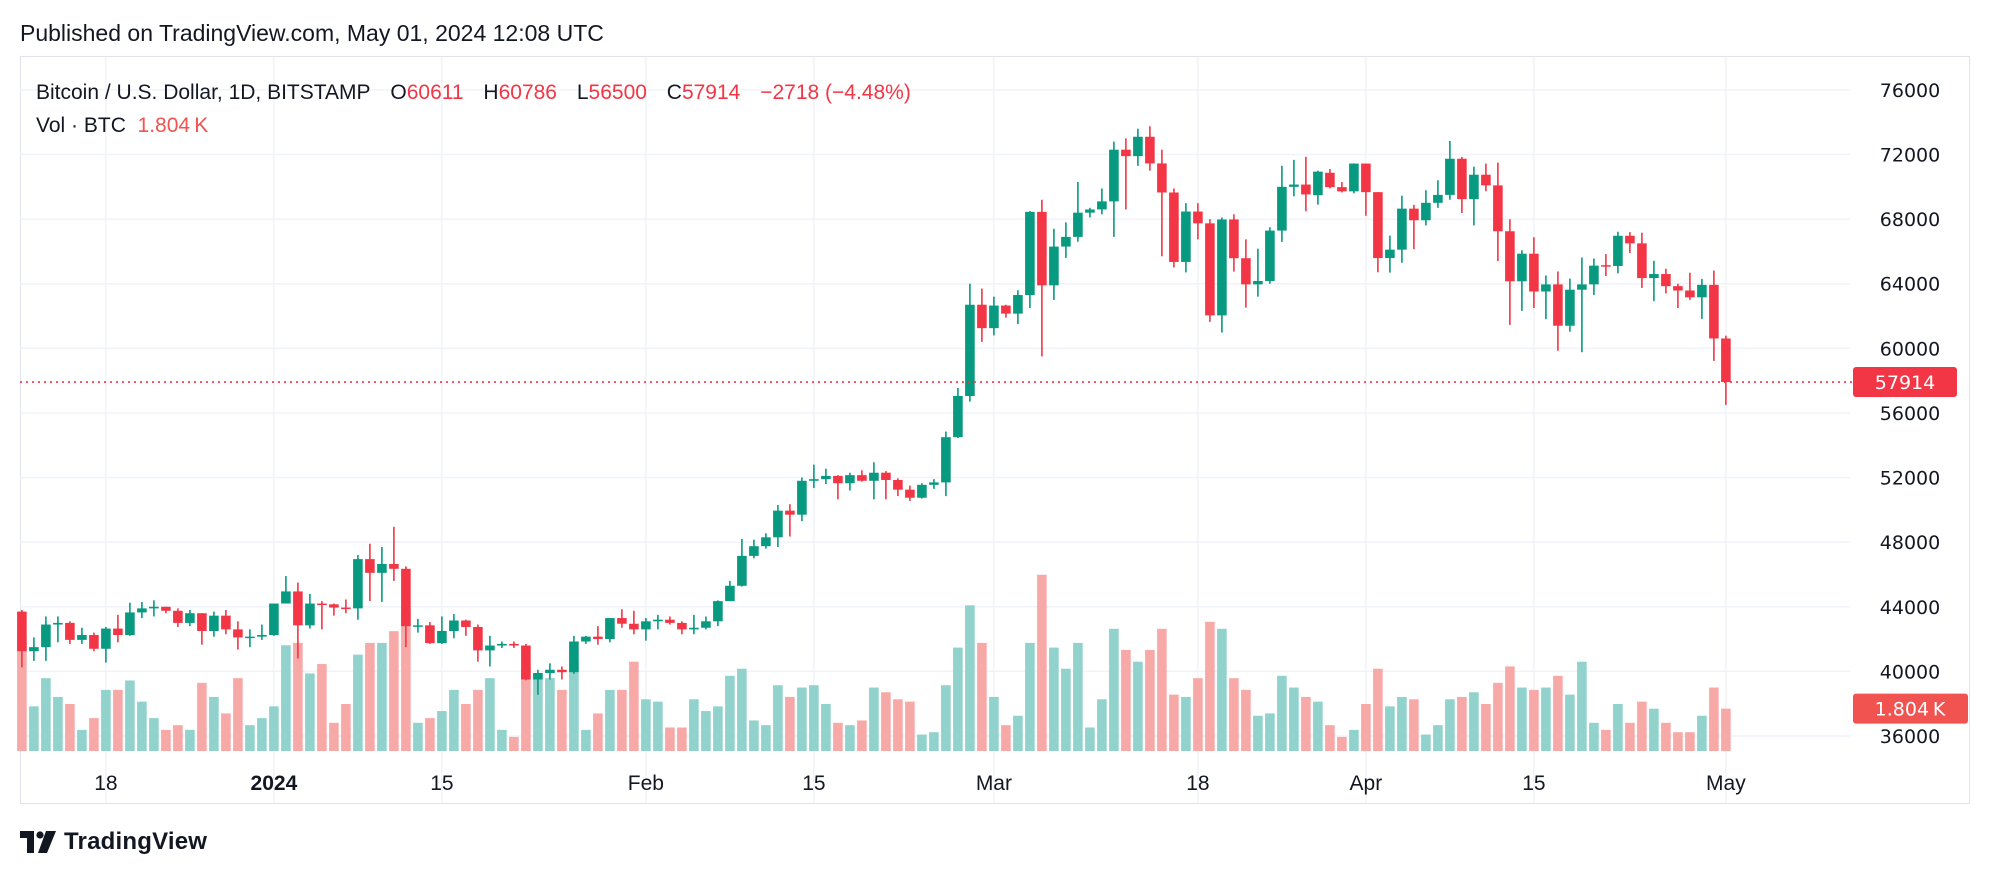 Image resolution: width=1996 pixels, height=878 pixels. What do you see at coordinates (527, 92) in the screenshot?
I see `high-value: 60786` at bounding box center [527, 92].